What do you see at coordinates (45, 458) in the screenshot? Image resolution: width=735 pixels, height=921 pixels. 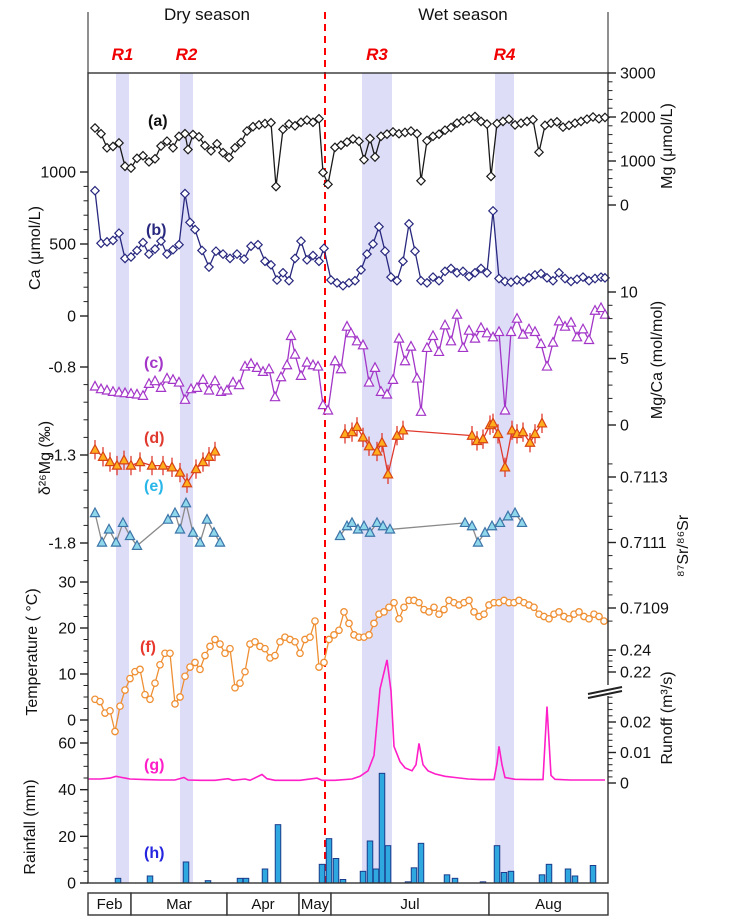 I see `axis-title-d26mg: δ²⁶Mg (‰)` at bounding box center [45, 458].